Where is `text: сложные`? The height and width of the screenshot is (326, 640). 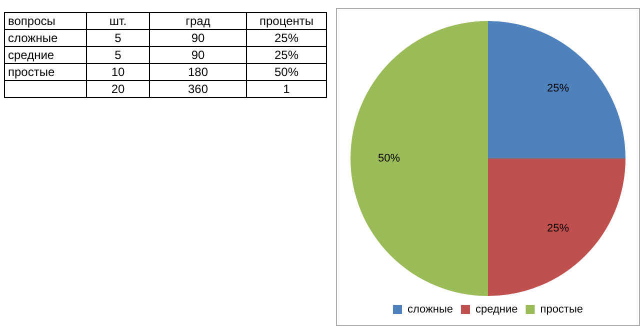 text: сложные is located at coordinates (45, 38).